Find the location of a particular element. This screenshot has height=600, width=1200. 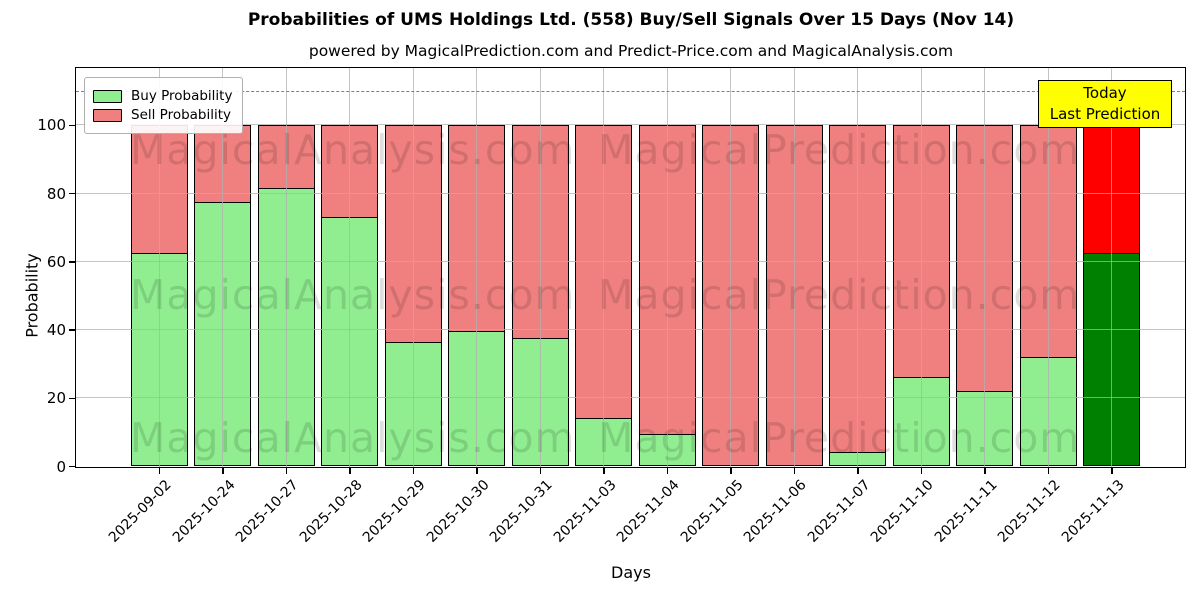

today-annotation: Today Last Prediction is located at coordinates (1105, 104).